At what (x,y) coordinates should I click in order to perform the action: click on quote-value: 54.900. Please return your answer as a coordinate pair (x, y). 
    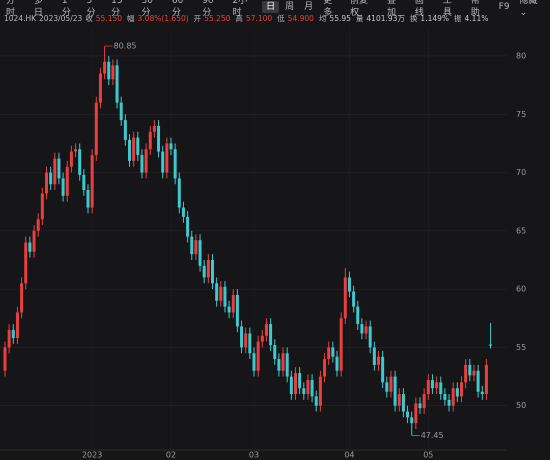
    Looking at the image, I should click on (300, 18).